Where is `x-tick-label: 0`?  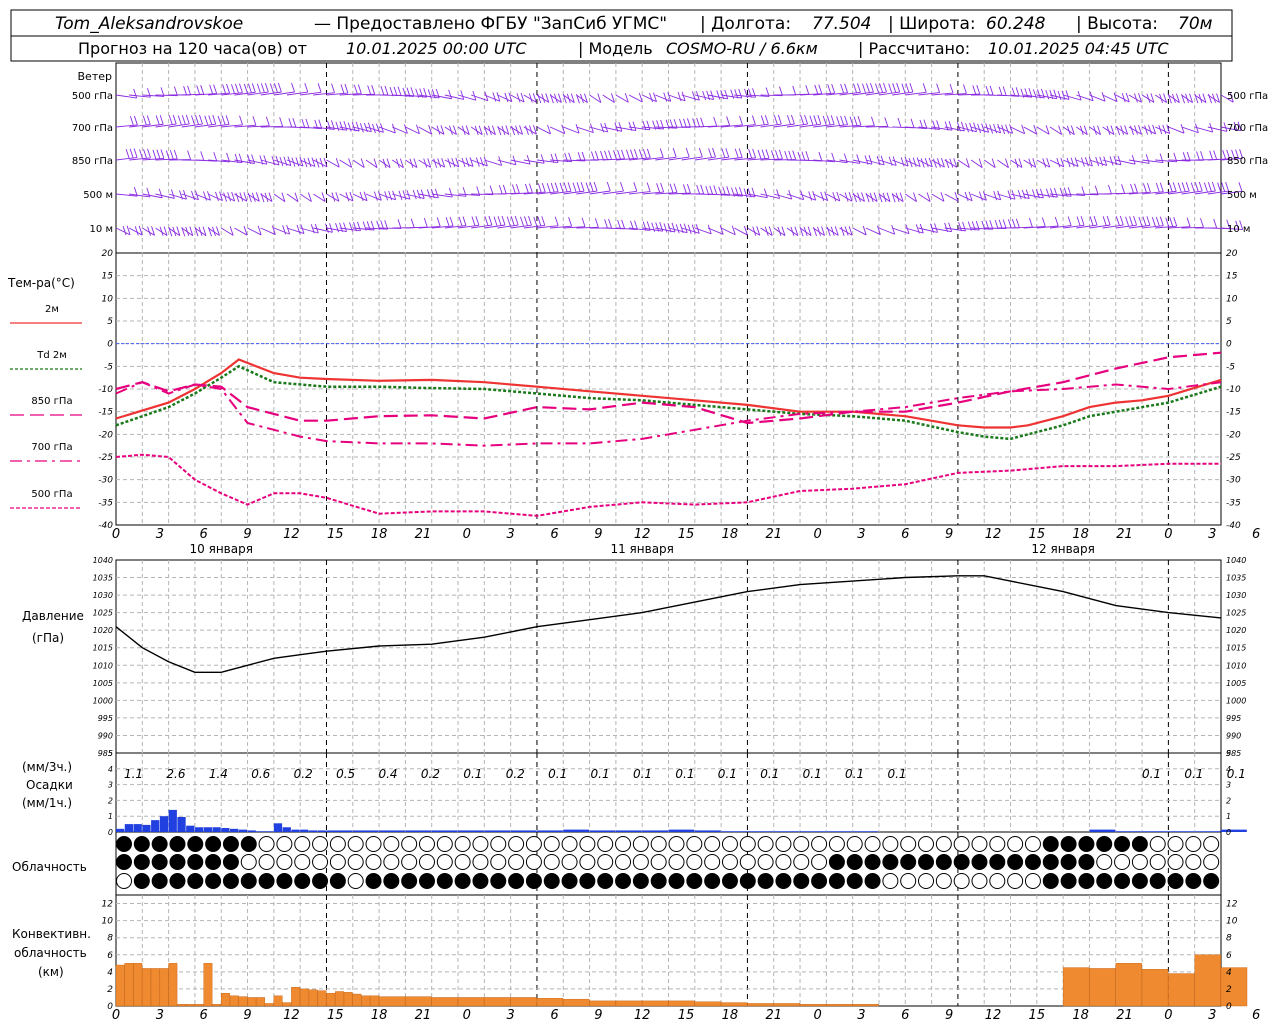
x-tick-label: 0 is located at coordinates (817, 534).